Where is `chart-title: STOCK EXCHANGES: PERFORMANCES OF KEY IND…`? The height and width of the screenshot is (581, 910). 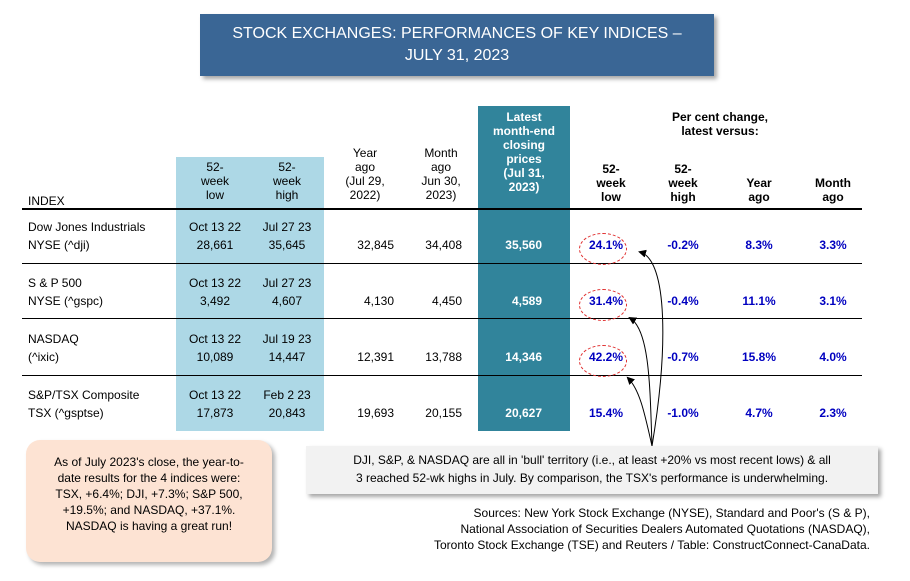
chart-title: STOCK EXCHANGES: PERFORMANCES OF KEY IND… is located at coordinates (457, 45).